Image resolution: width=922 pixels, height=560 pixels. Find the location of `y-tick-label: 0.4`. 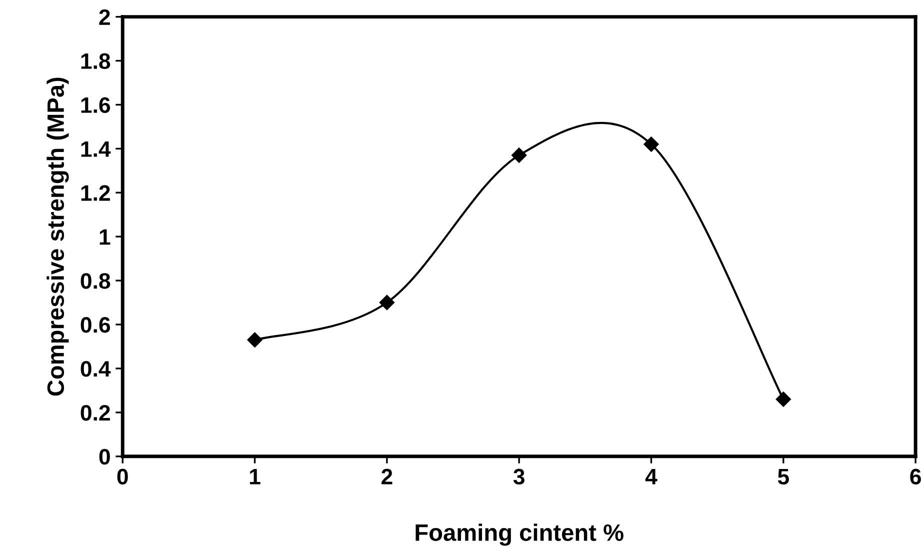

y-tick-label: 0.4 is located at coordinates (95, 369).